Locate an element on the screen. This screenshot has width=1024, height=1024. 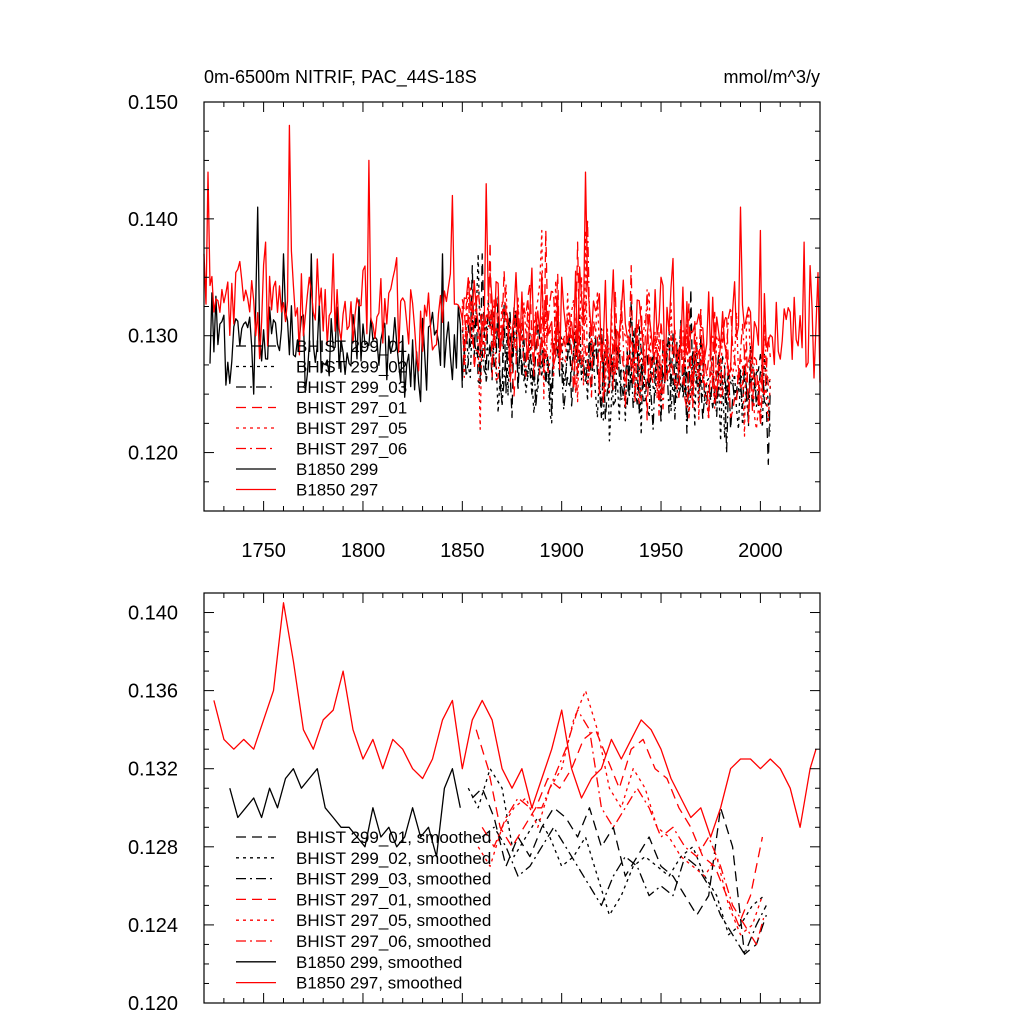
top-panel-title: 0m-6500m NITRIF, PAC_44S-18S is located at coordinates (340, 77).